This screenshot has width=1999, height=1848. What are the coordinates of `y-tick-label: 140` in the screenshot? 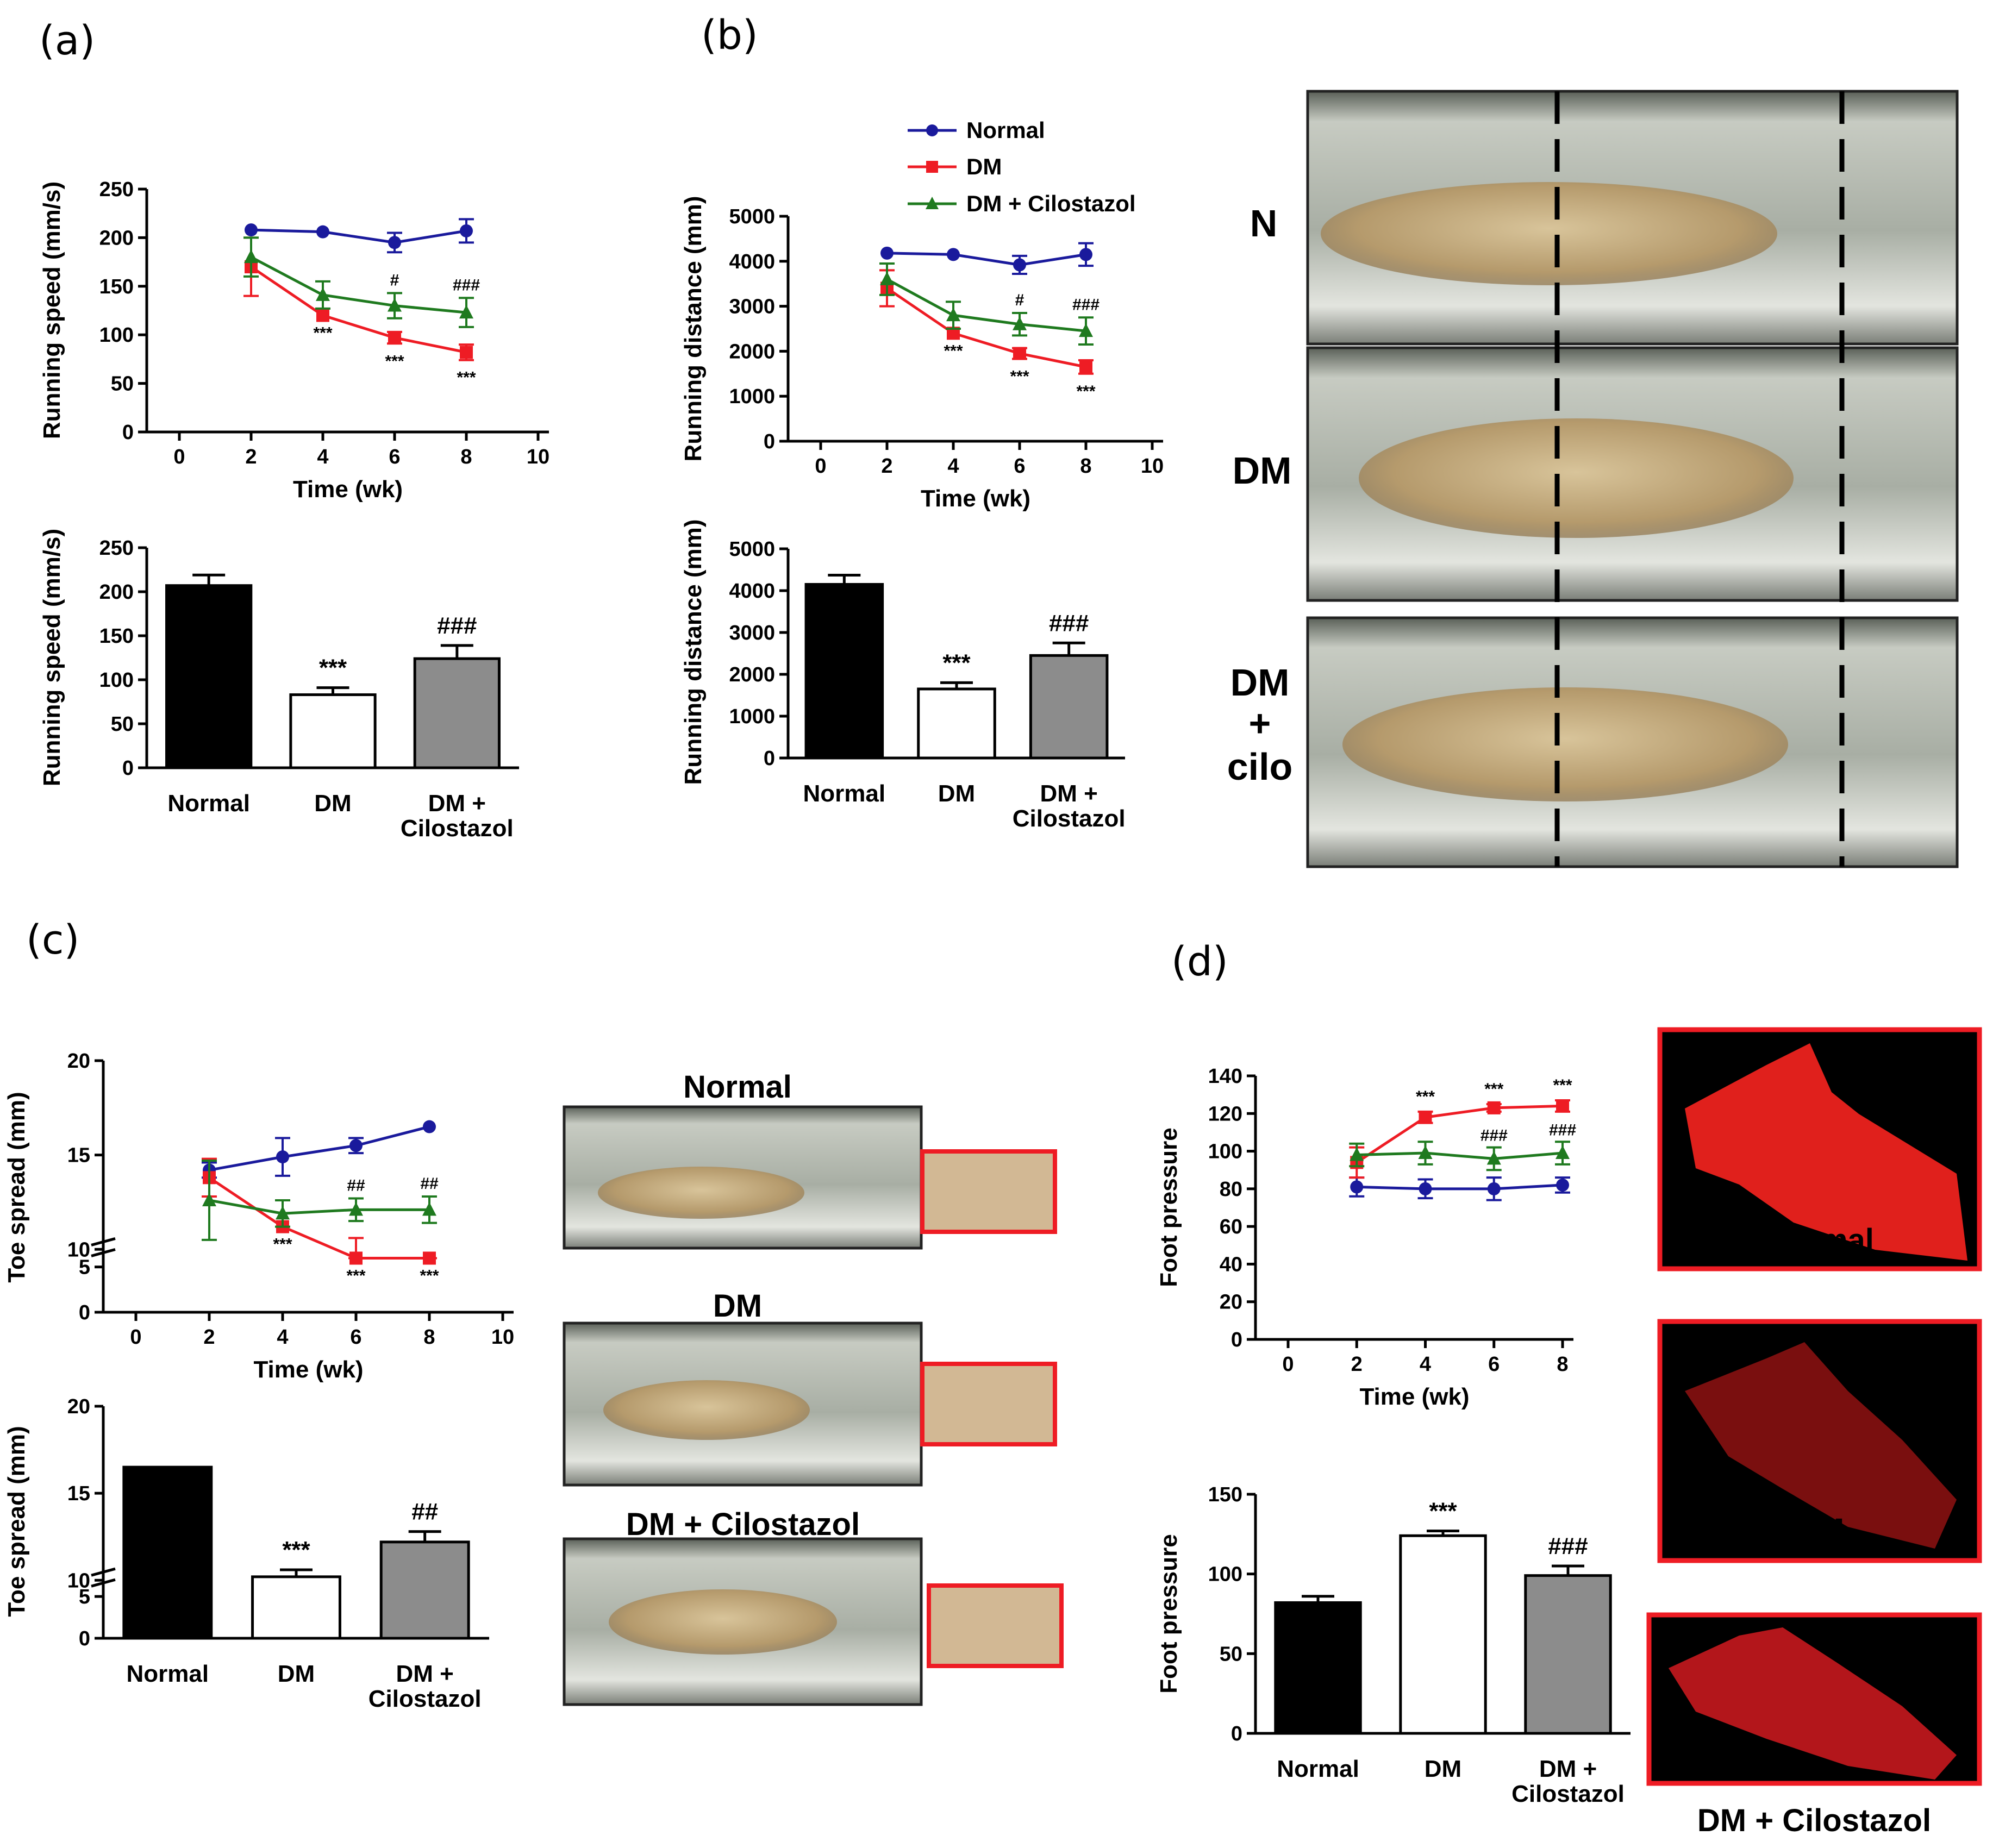 It's located at (1225, 1077).